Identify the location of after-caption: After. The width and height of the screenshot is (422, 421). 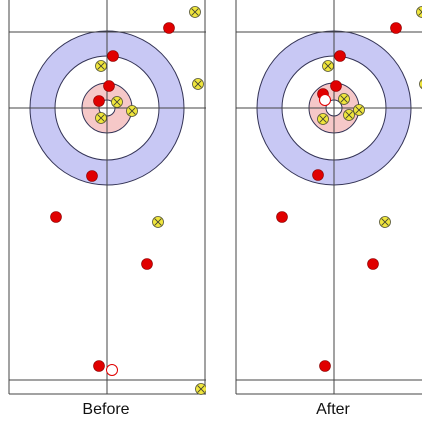
(333, 409).